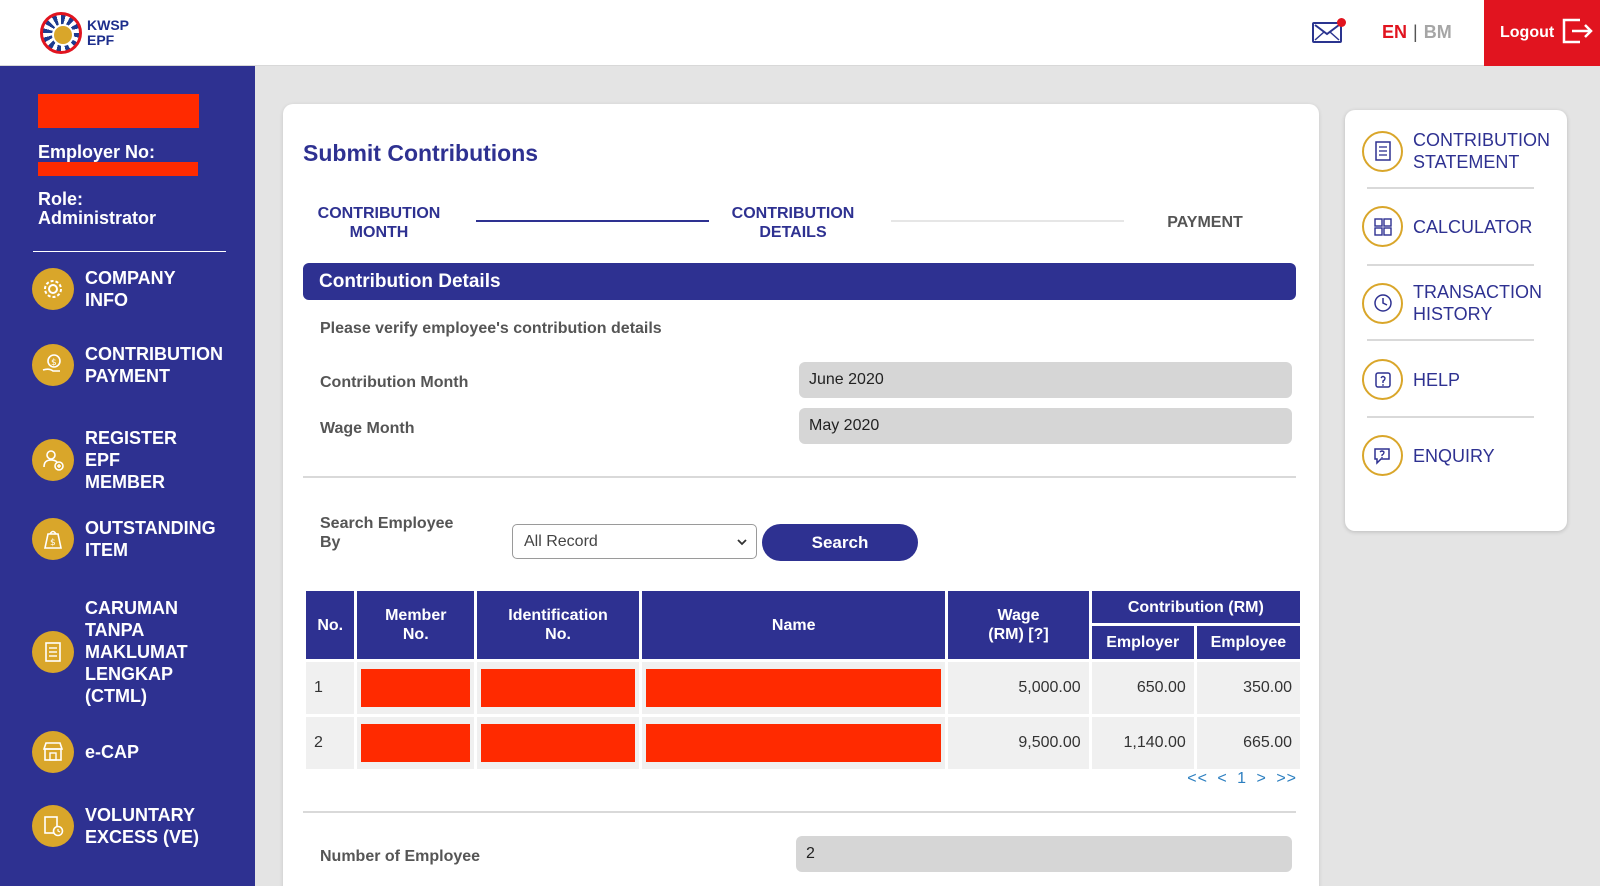  Describe the element at coordinates (367, 428) in the screenshot. I see `wage-month-label: Wage Month` at that location.